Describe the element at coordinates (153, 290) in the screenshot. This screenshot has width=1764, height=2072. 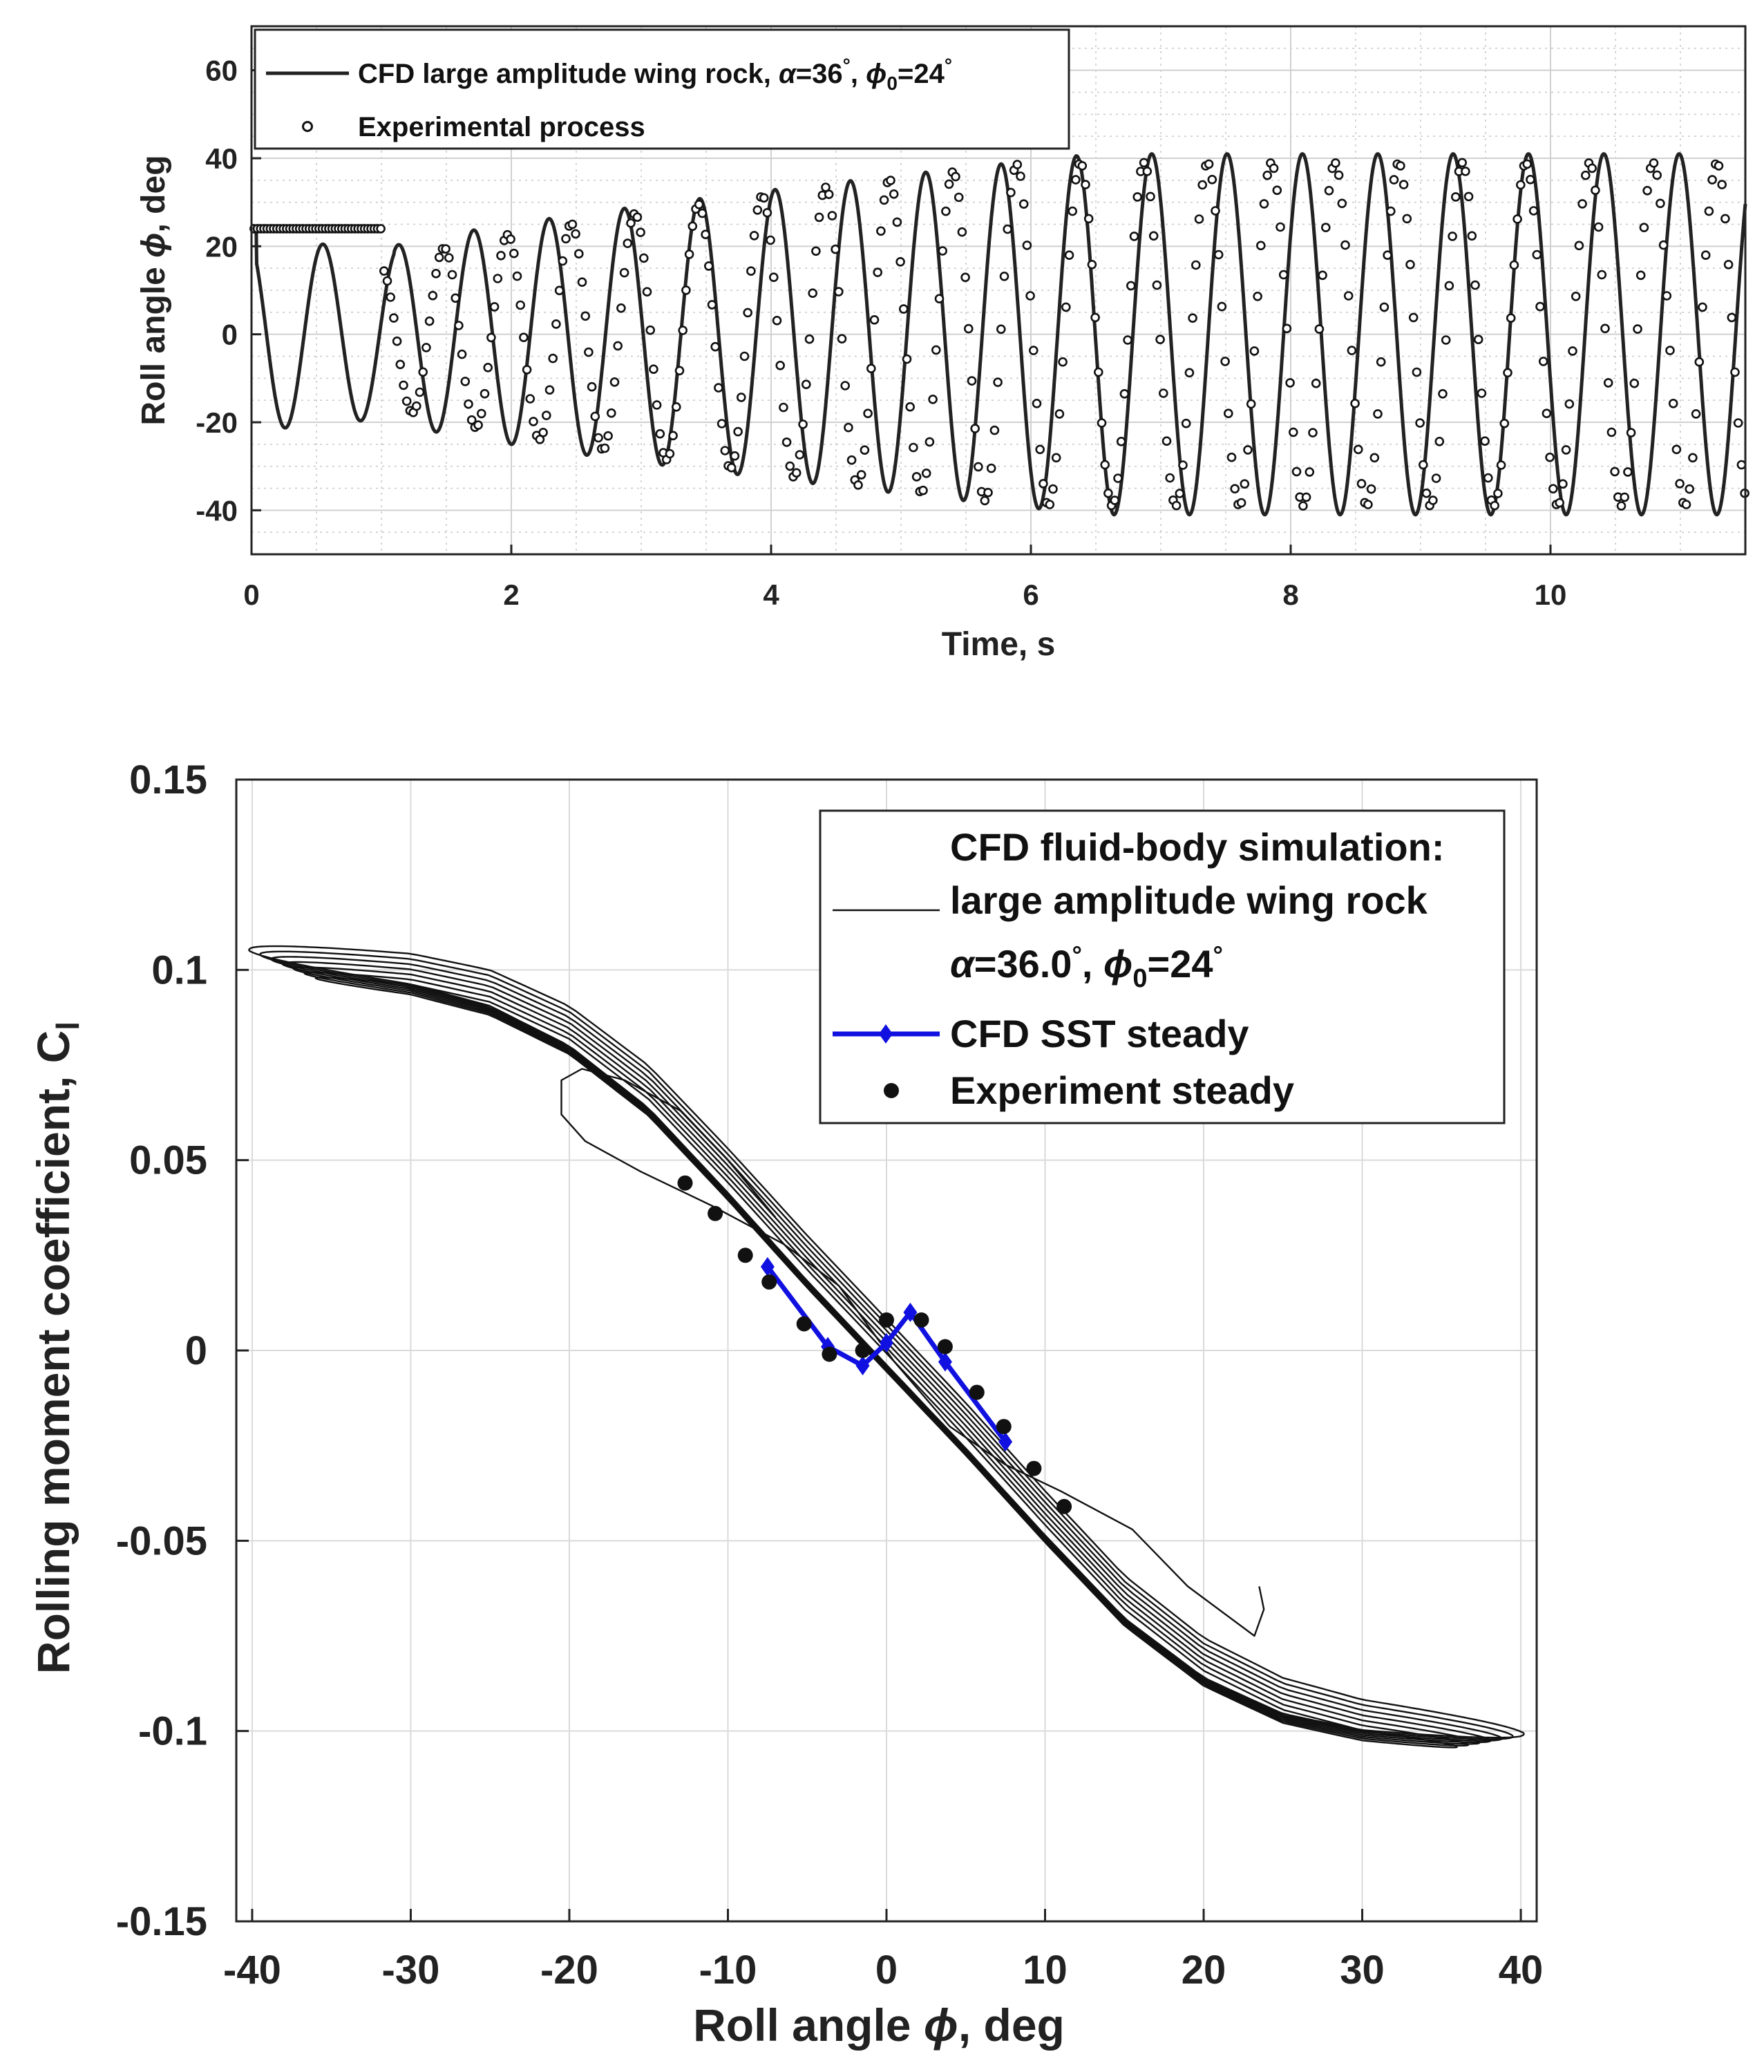
I see `chart1-y-axis-label: Roll angle ϕ, deg` at that location.